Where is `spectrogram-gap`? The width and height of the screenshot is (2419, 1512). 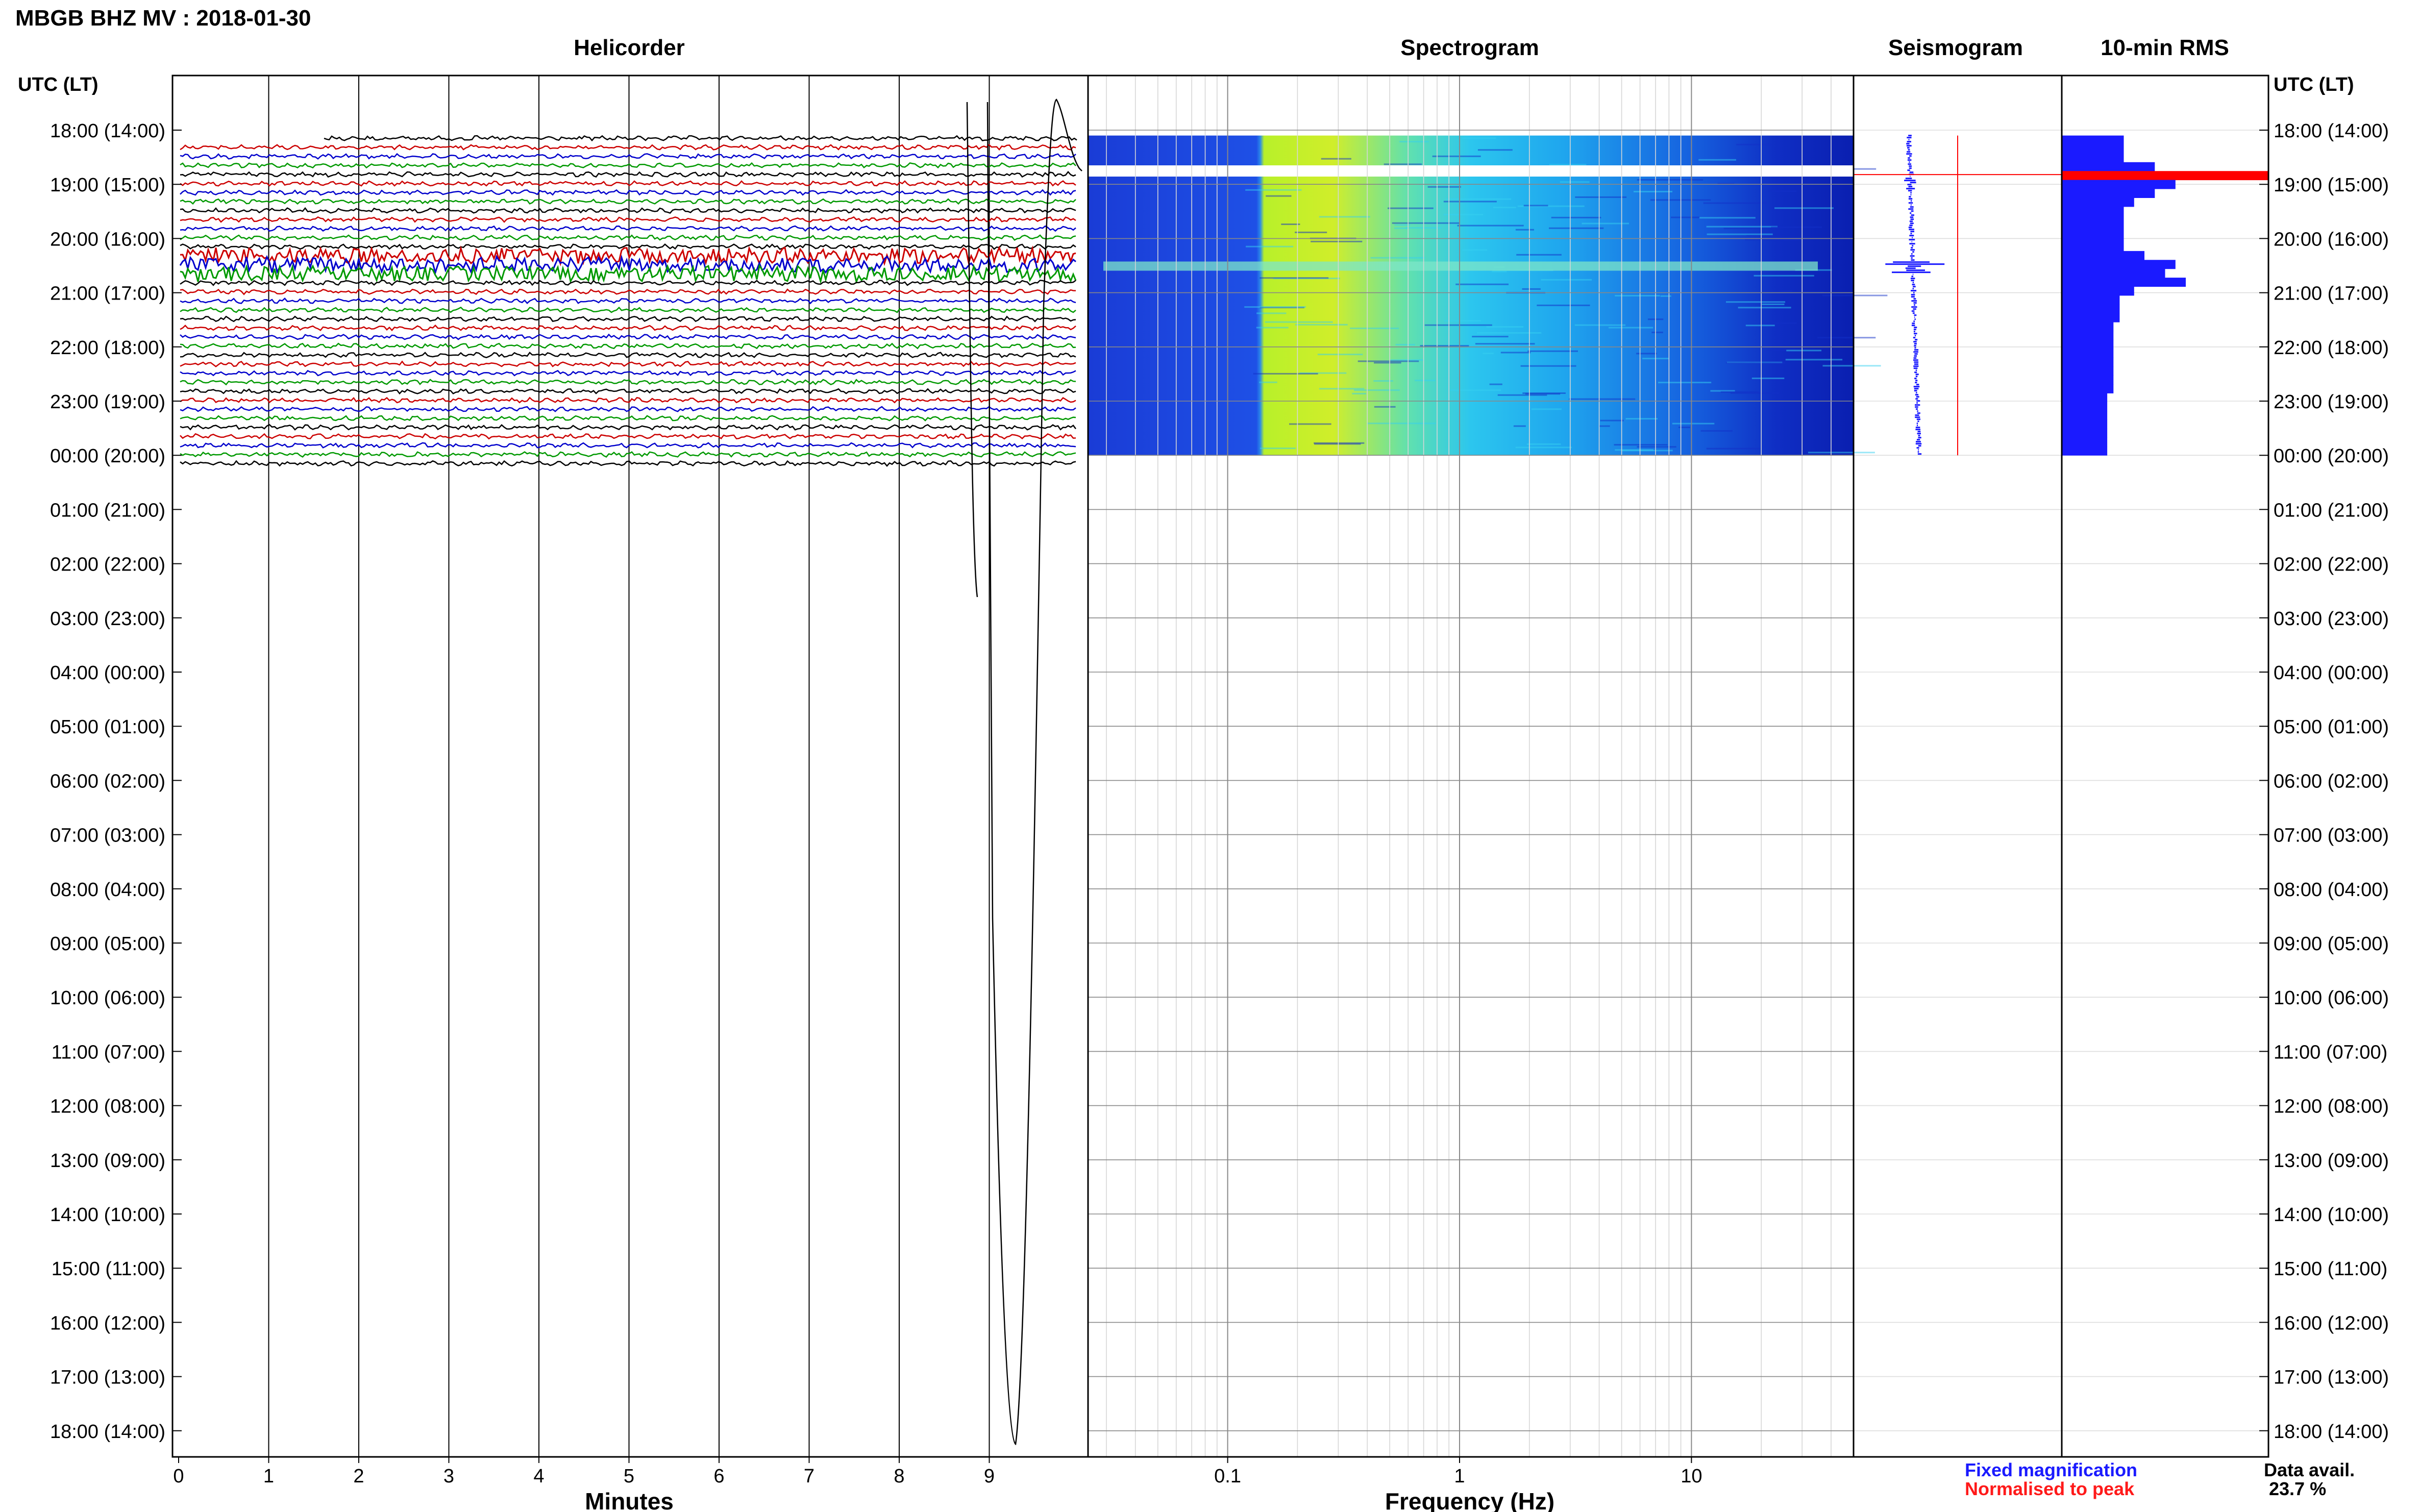
spectrogram-gap is located at coordinates (1471, 171).